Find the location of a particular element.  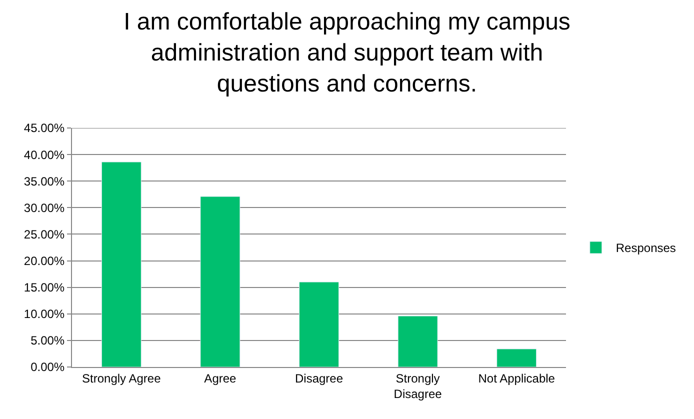

y-tick-label: 15.00% is located at coordinates (44, 287).